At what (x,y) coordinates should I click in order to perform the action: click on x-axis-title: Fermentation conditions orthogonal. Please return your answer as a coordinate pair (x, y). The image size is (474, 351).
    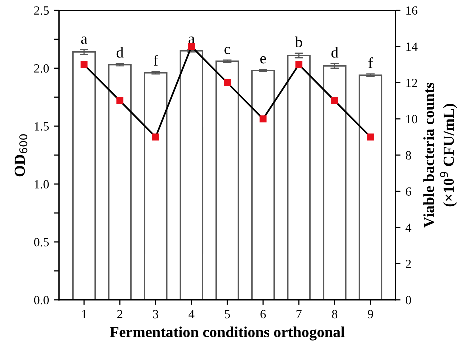
    Looking at the image, I should click on (227, 333).